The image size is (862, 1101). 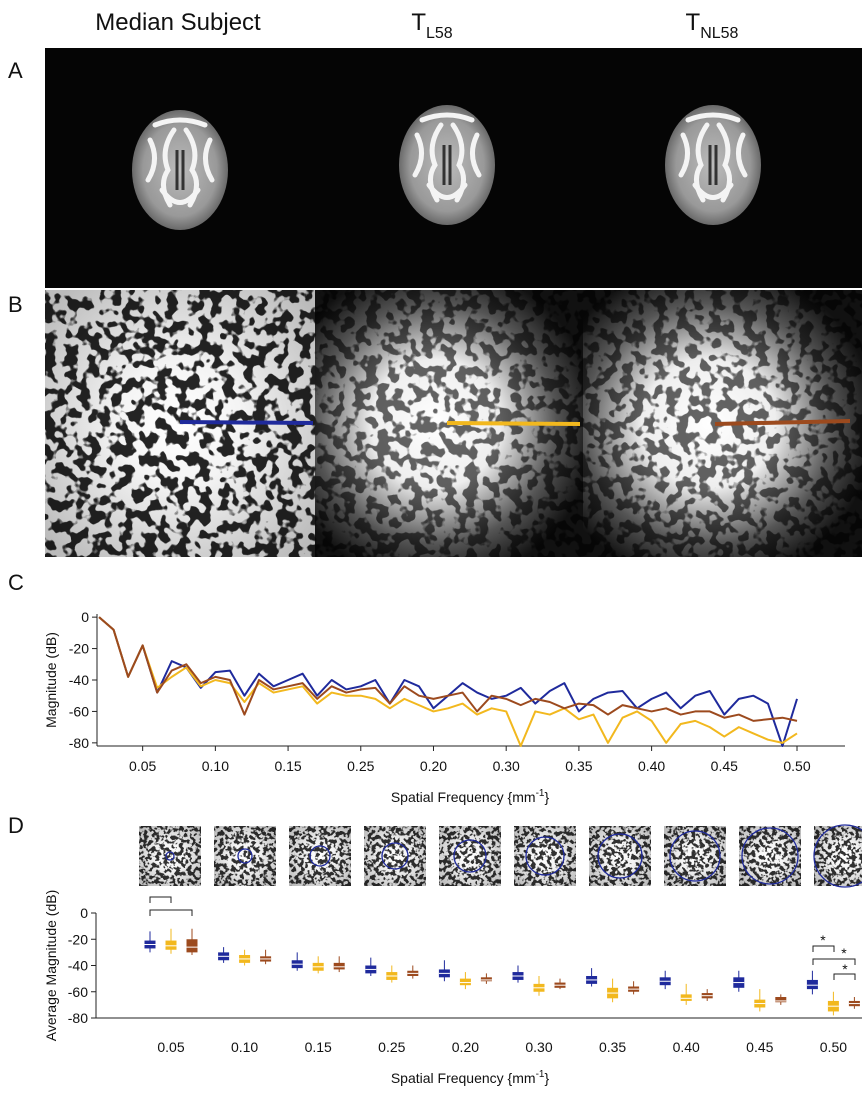 What do you see at coordinates (15, 70) in the screenshot?
I see `panel-label: A` at bounding box center [15, 70].